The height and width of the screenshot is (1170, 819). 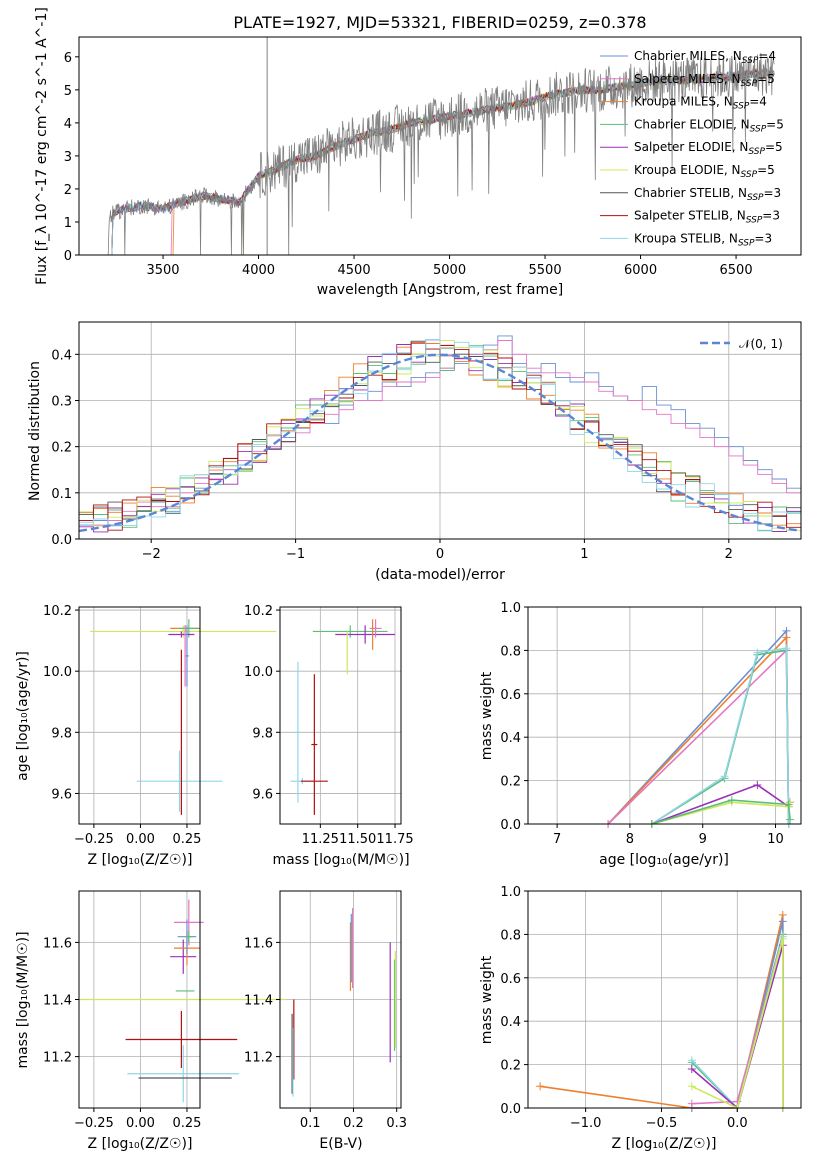 What do you see at coordinates (35, 431) in the screenshot?
I see `residual-ylabel: Normed distribution` at bounding box center [35, 431].